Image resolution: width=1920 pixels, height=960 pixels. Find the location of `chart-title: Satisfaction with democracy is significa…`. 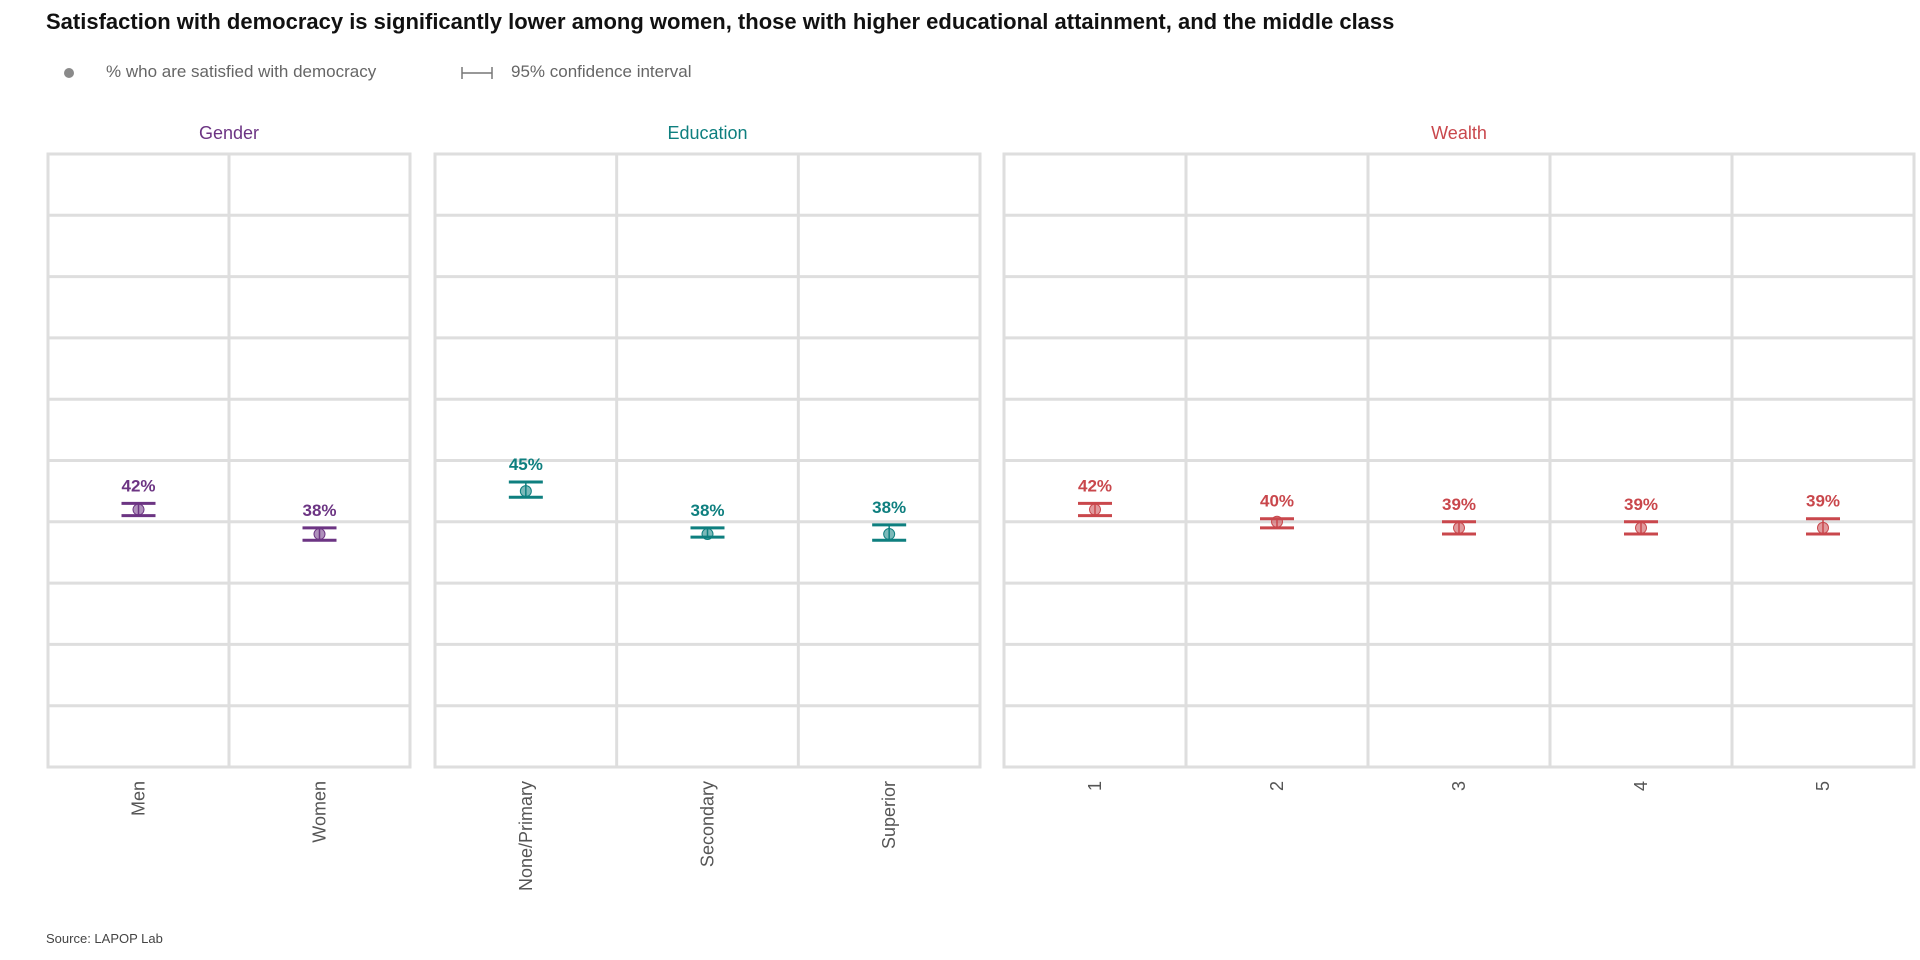

chart-title: Satisfaction with democracy is significa… is located at coordinates (720, 21).